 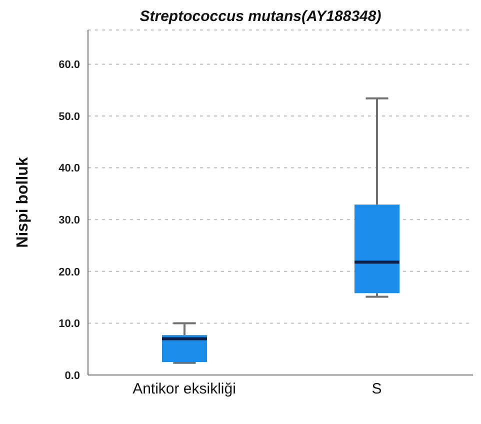 What do you see at coordinates (69, 168) in the screenshot?
I see `y-tick-label: 40.0` at bounding box center [69, 168].